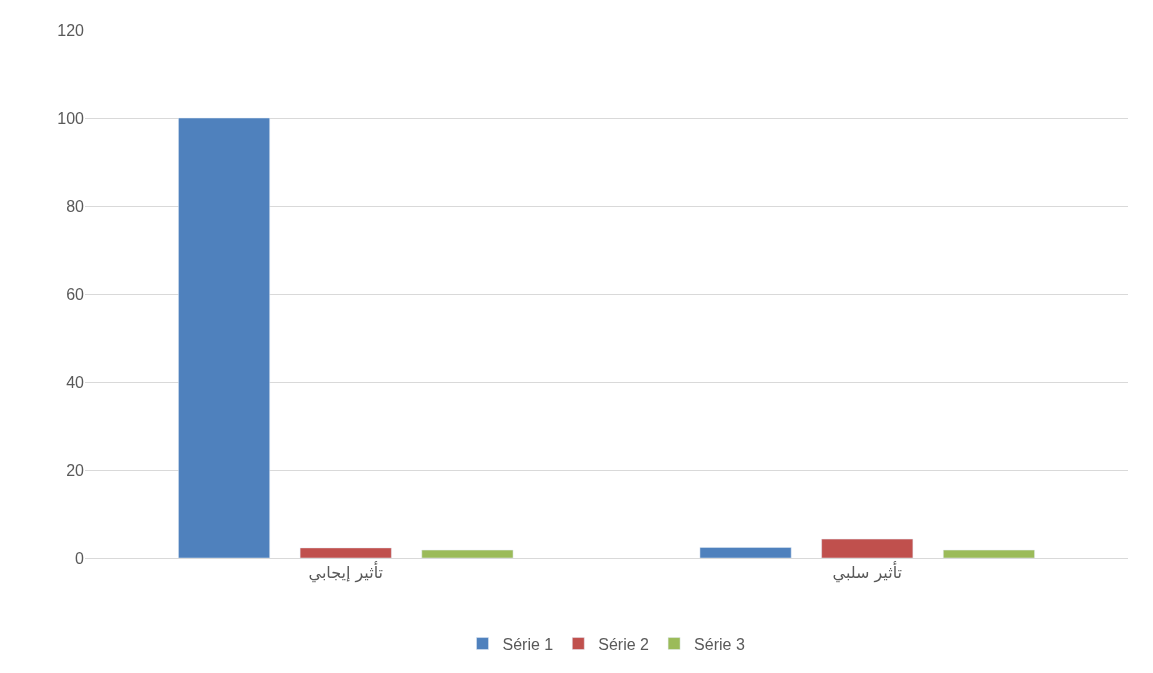  What do you see at coordinates (75, 206) in the screenshot?
I see `y-tick-label: 80` at bounding box center [75, 206].